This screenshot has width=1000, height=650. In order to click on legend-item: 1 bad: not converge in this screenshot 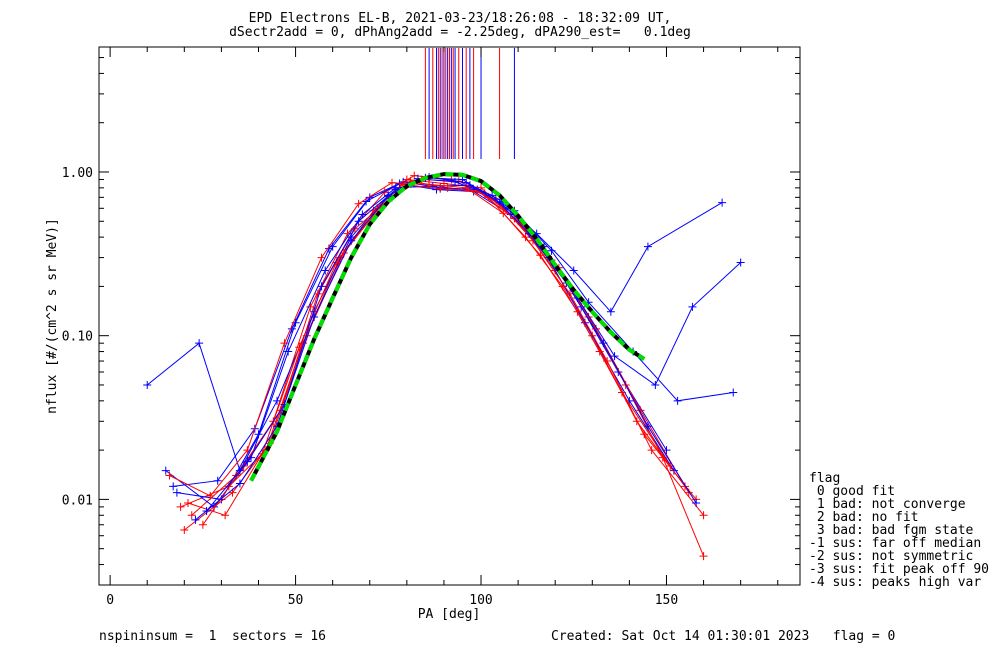, I will do `click(887, 504)`.